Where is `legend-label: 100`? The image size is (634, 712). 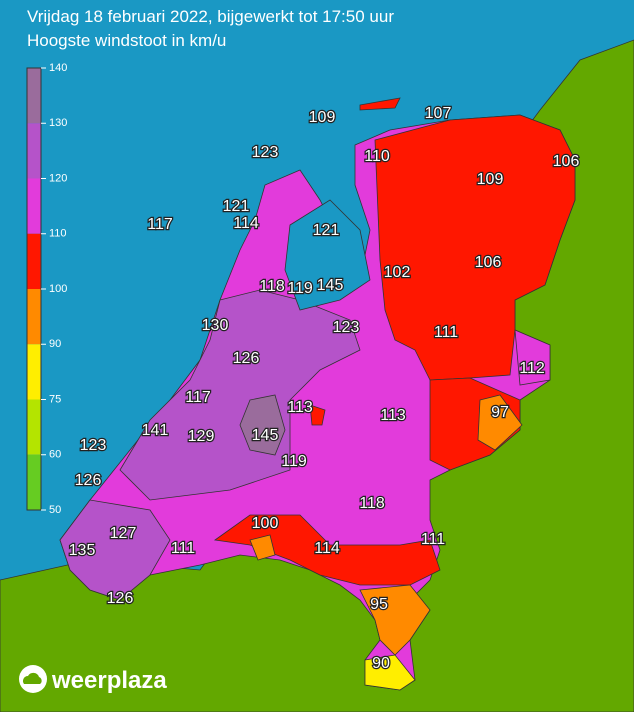 legend-label: 100 is located at coordinates (58, 289).